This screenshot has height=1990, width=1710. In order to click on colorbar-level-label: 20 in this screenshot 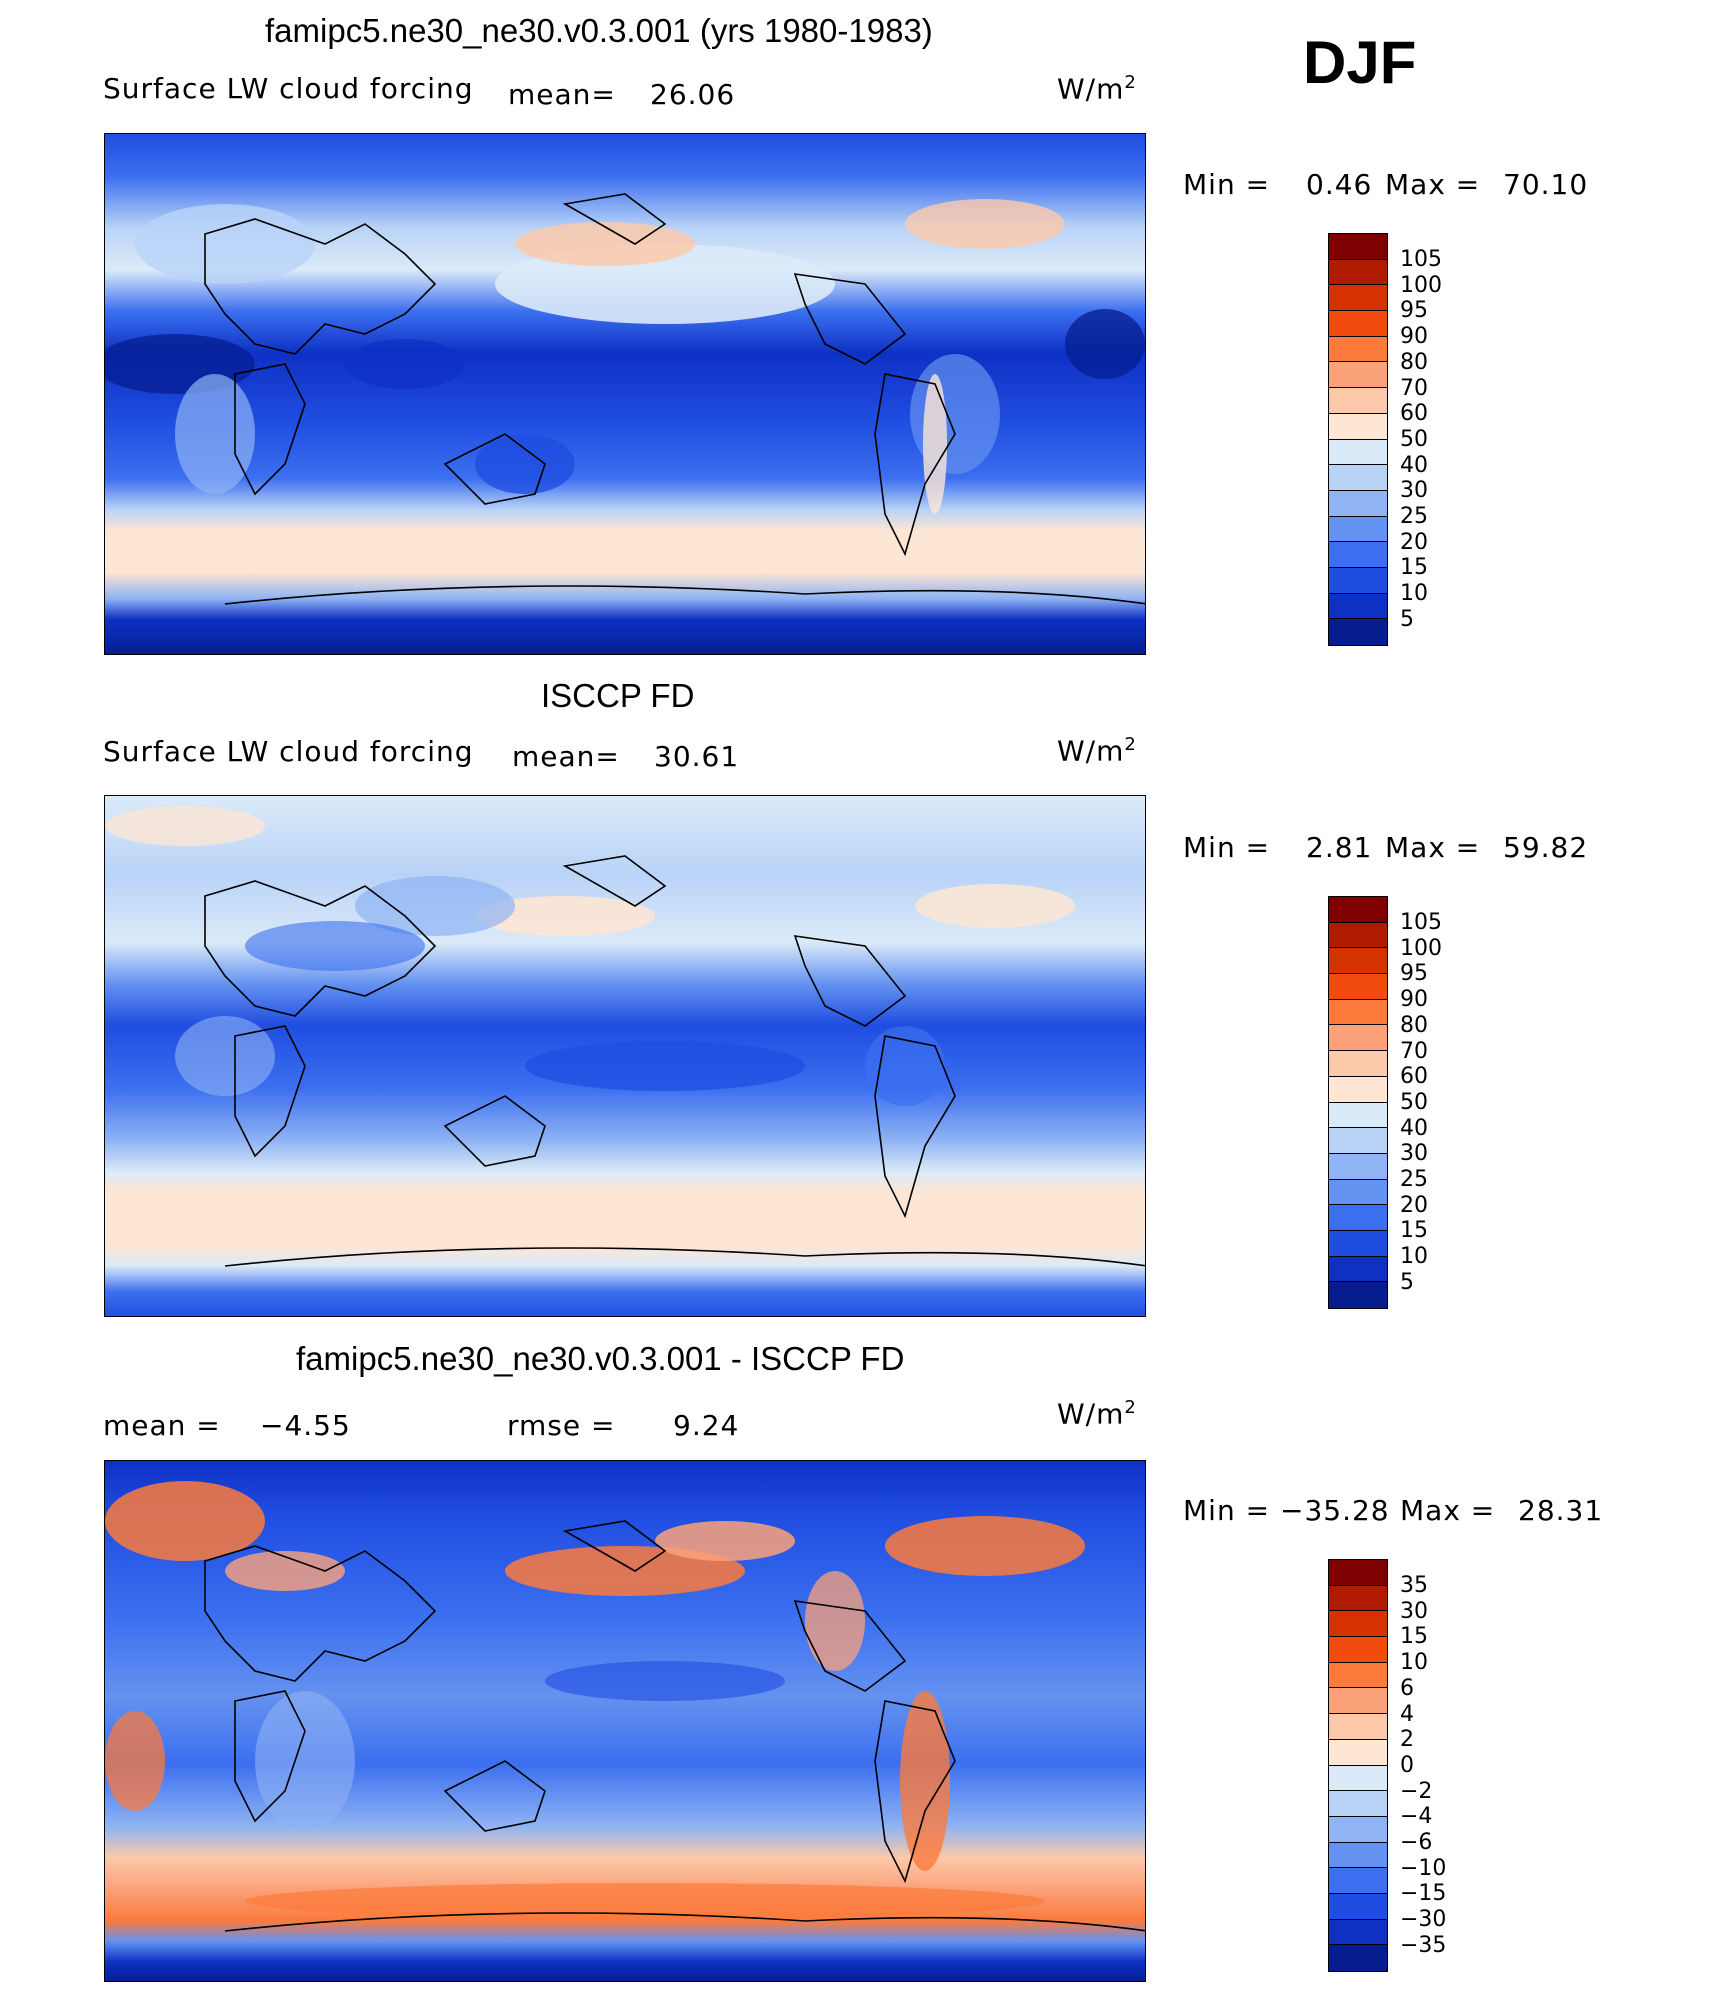, I will do `click(1414, 542)`.